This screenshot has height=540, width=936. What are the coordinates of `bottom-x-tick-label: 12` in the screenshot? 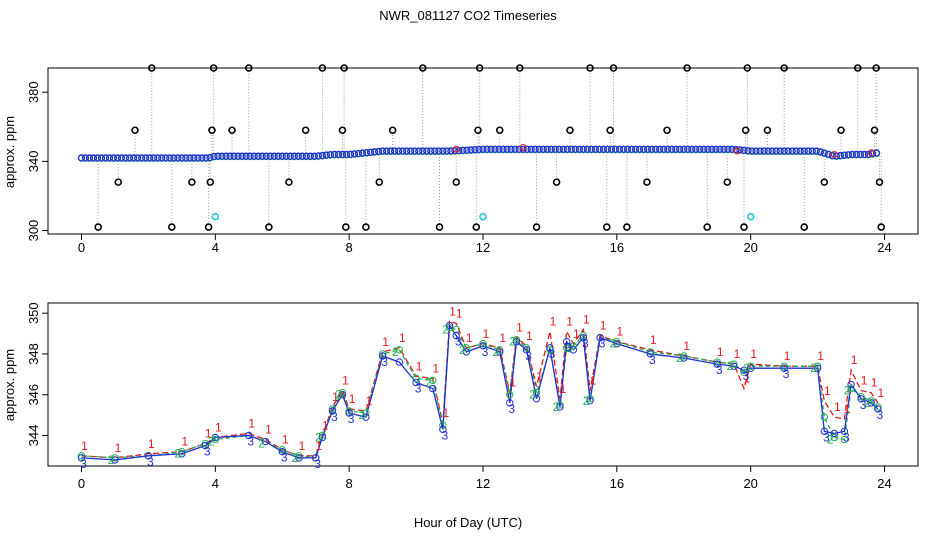 It's located at (483, 483).